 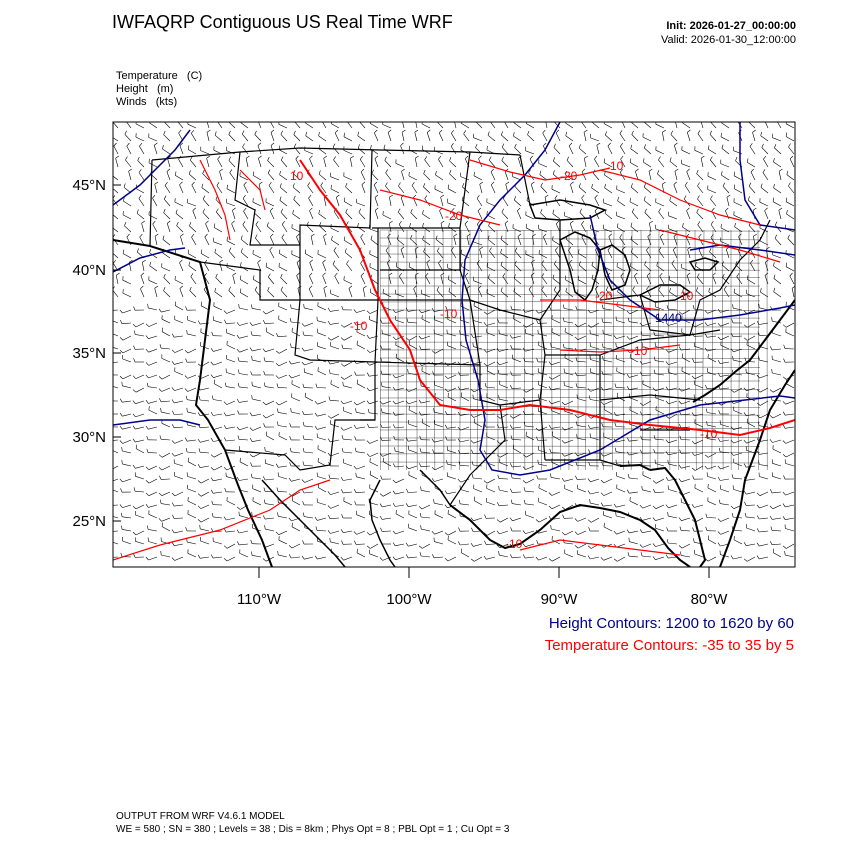 I want to click on lat-label: 40°N, so click(x=89, y=270).